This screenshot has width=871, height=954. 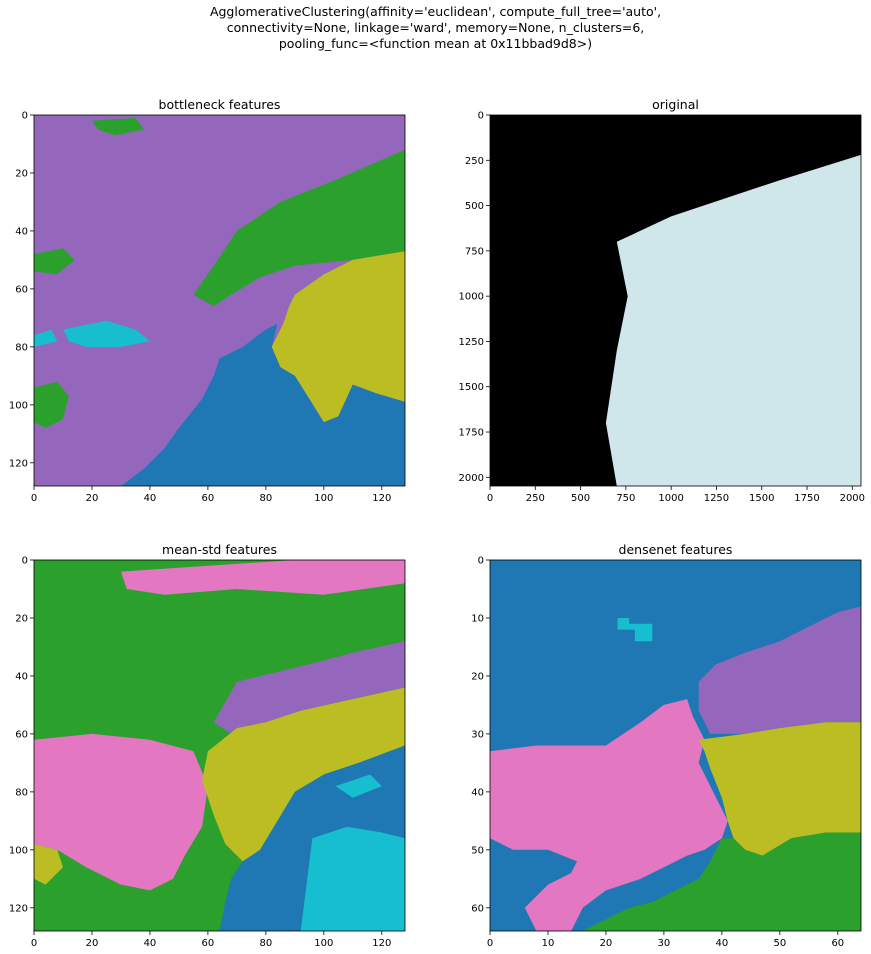 I want to click on x-tick-label: 1250, so click(x=716, y=498).